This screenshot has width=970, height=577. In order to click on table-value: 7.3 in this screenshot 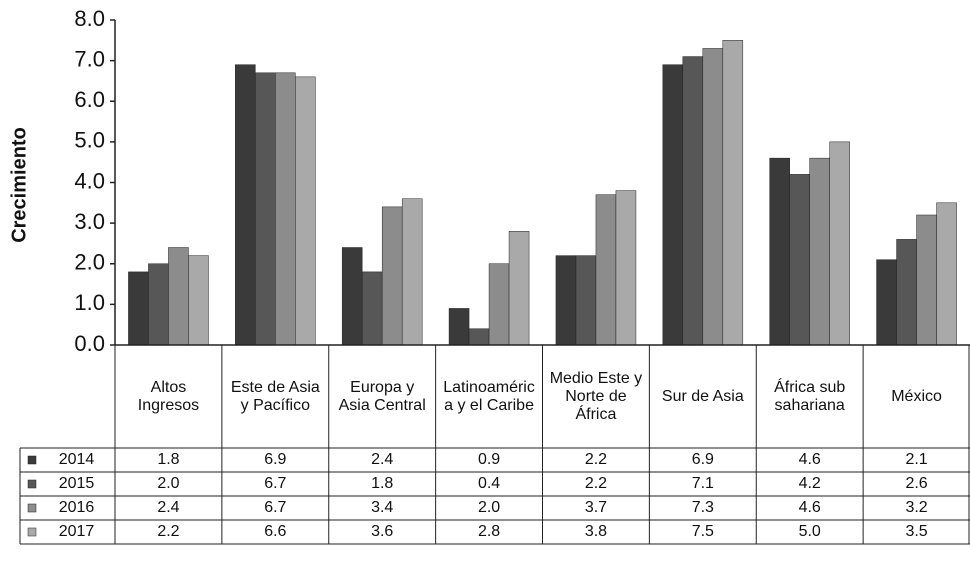, I will do `click(702, 507)`.